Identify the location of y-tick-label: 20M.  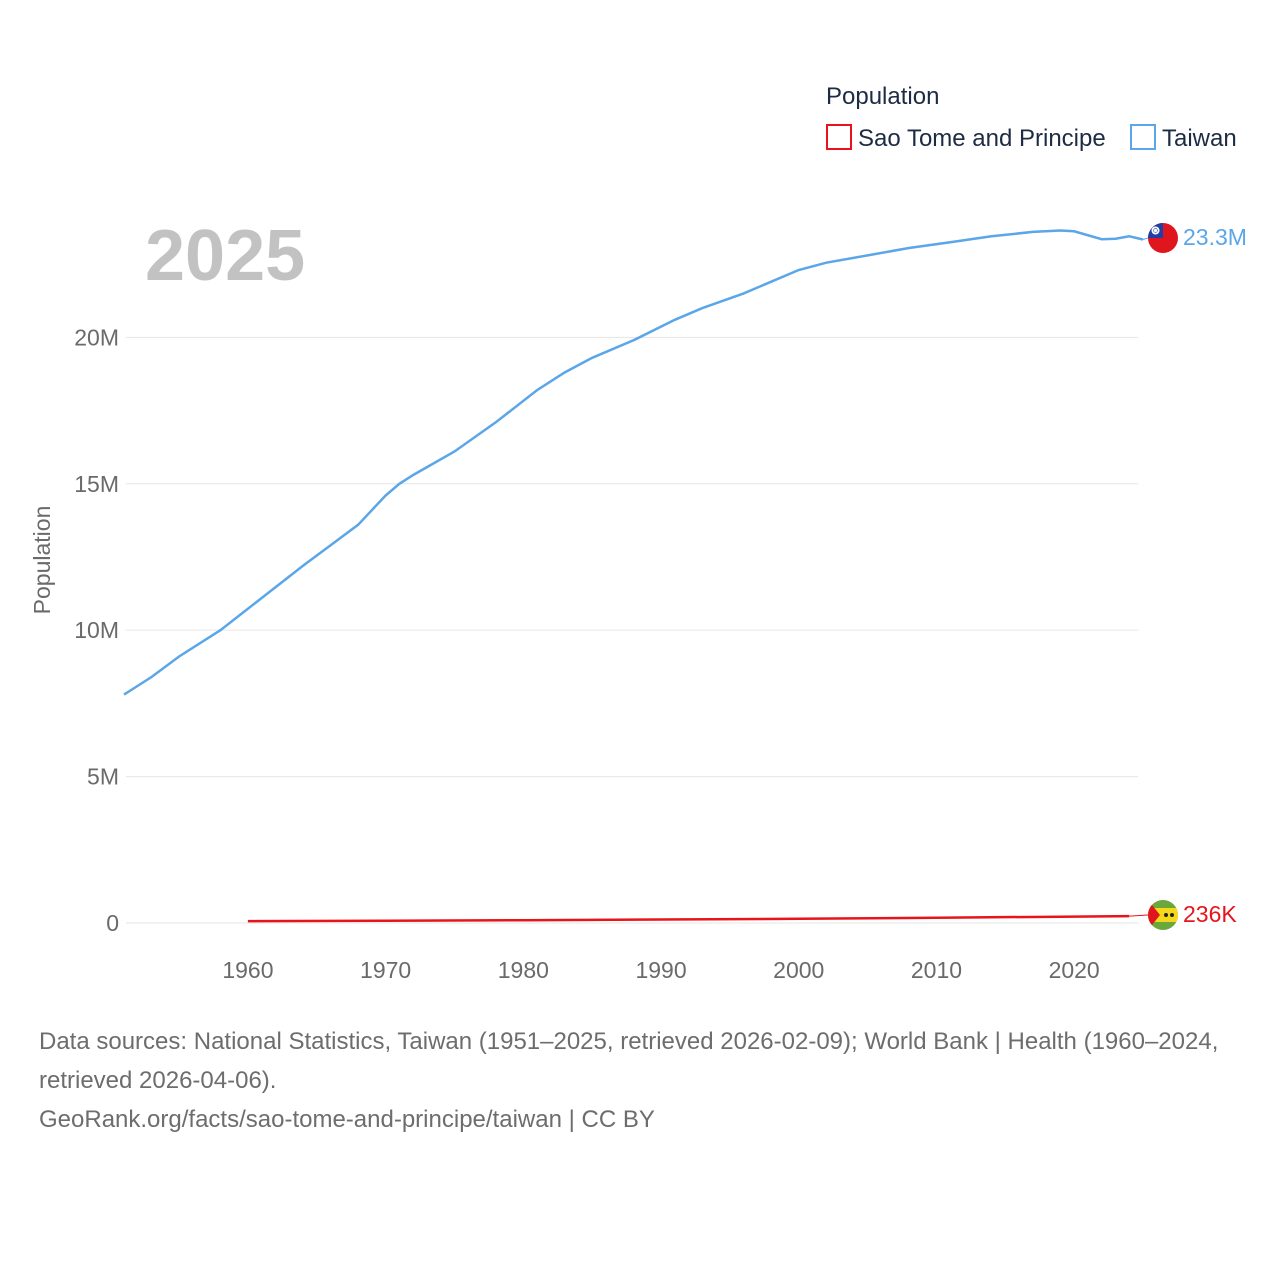
(96, 337).